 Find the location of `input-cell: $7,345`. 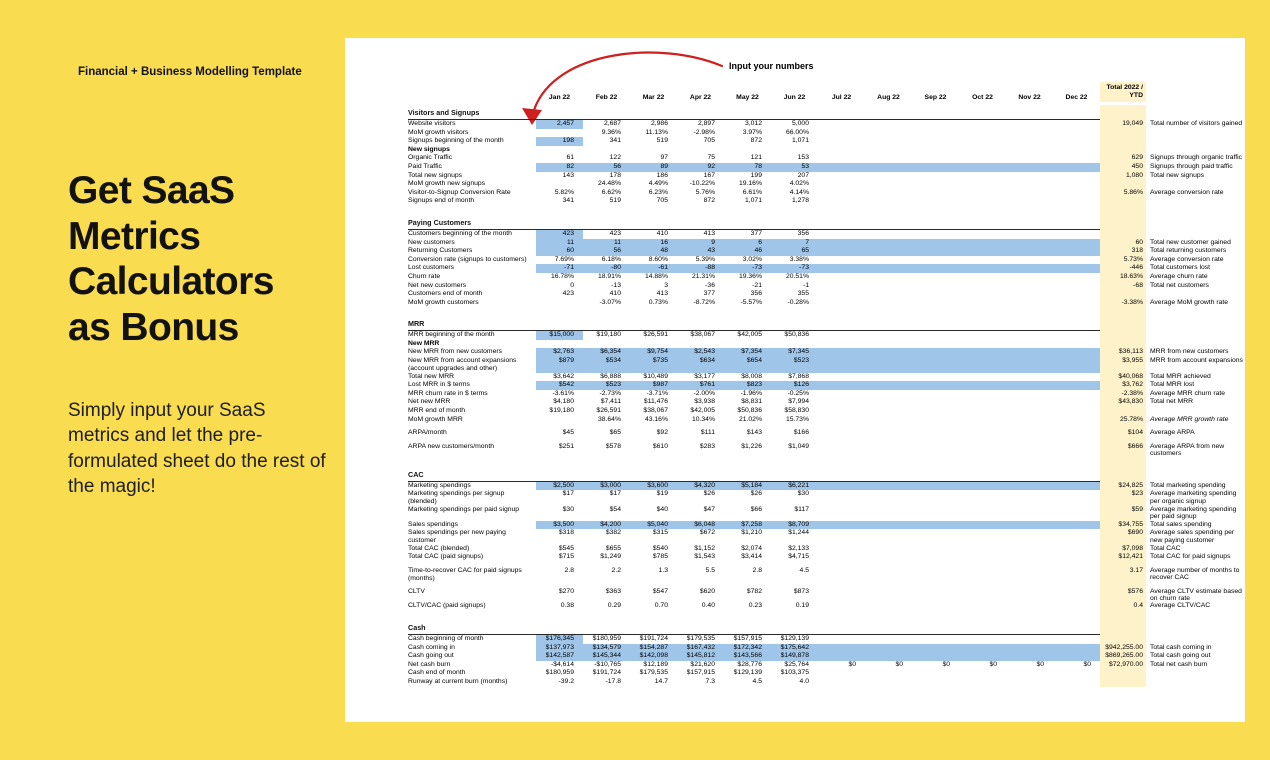

input-cell: $7,345 is located at coordinates (794, 353).